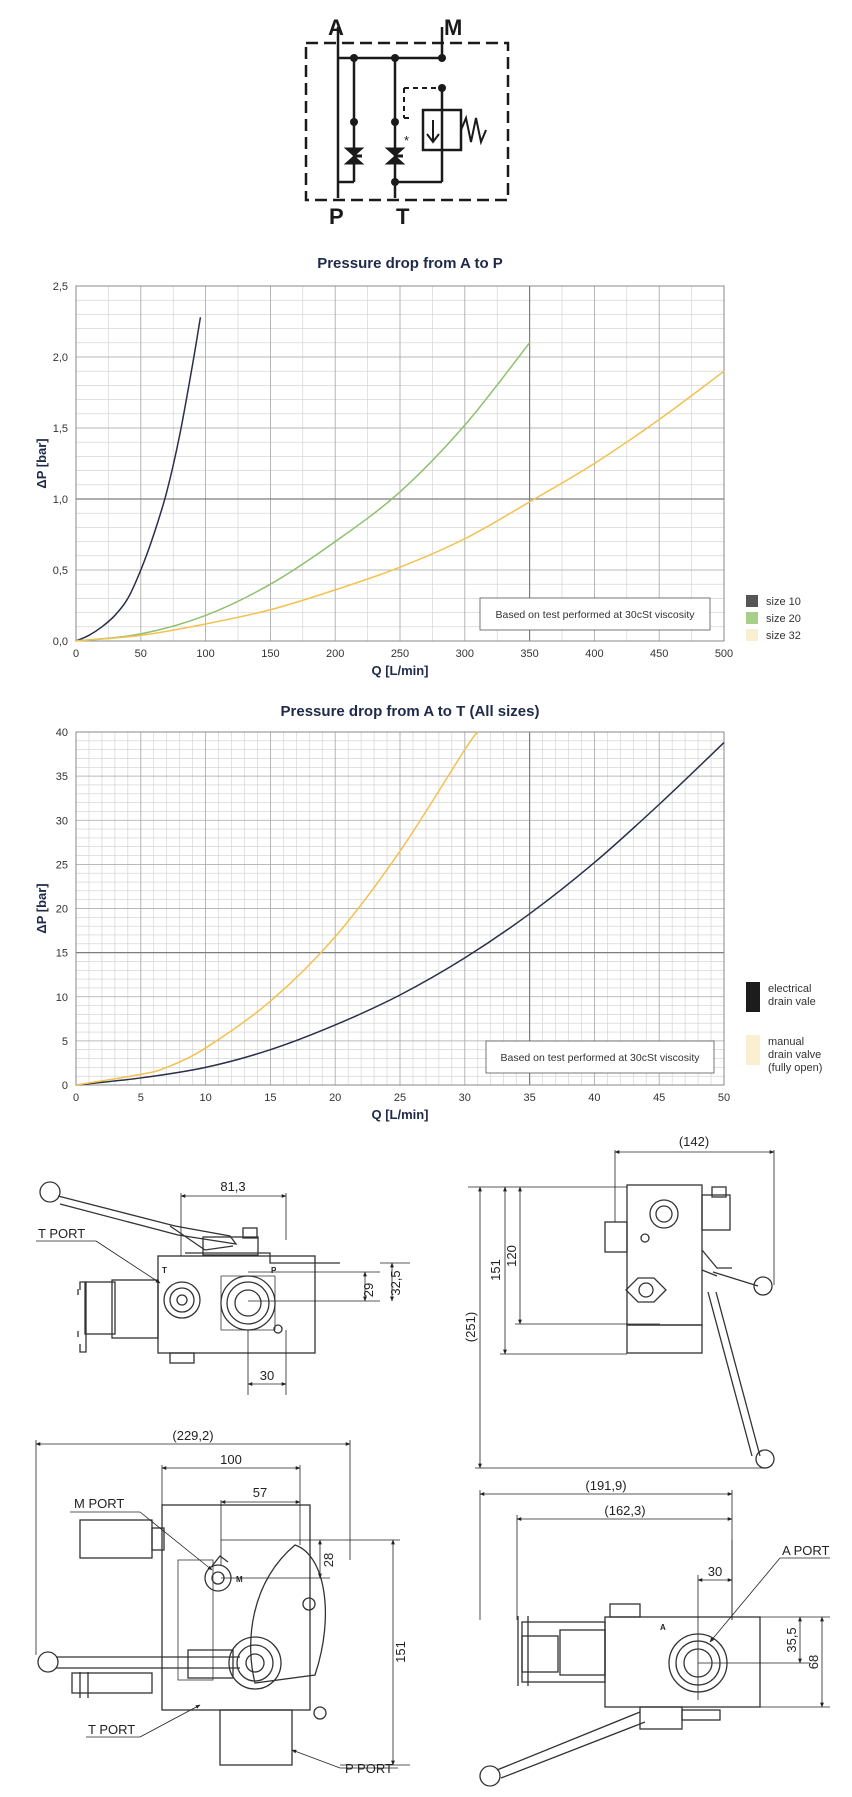  Describe the element at coordinates (76, 654) in the screenshot. I see `ap-x-tick-label: 0` at that location.